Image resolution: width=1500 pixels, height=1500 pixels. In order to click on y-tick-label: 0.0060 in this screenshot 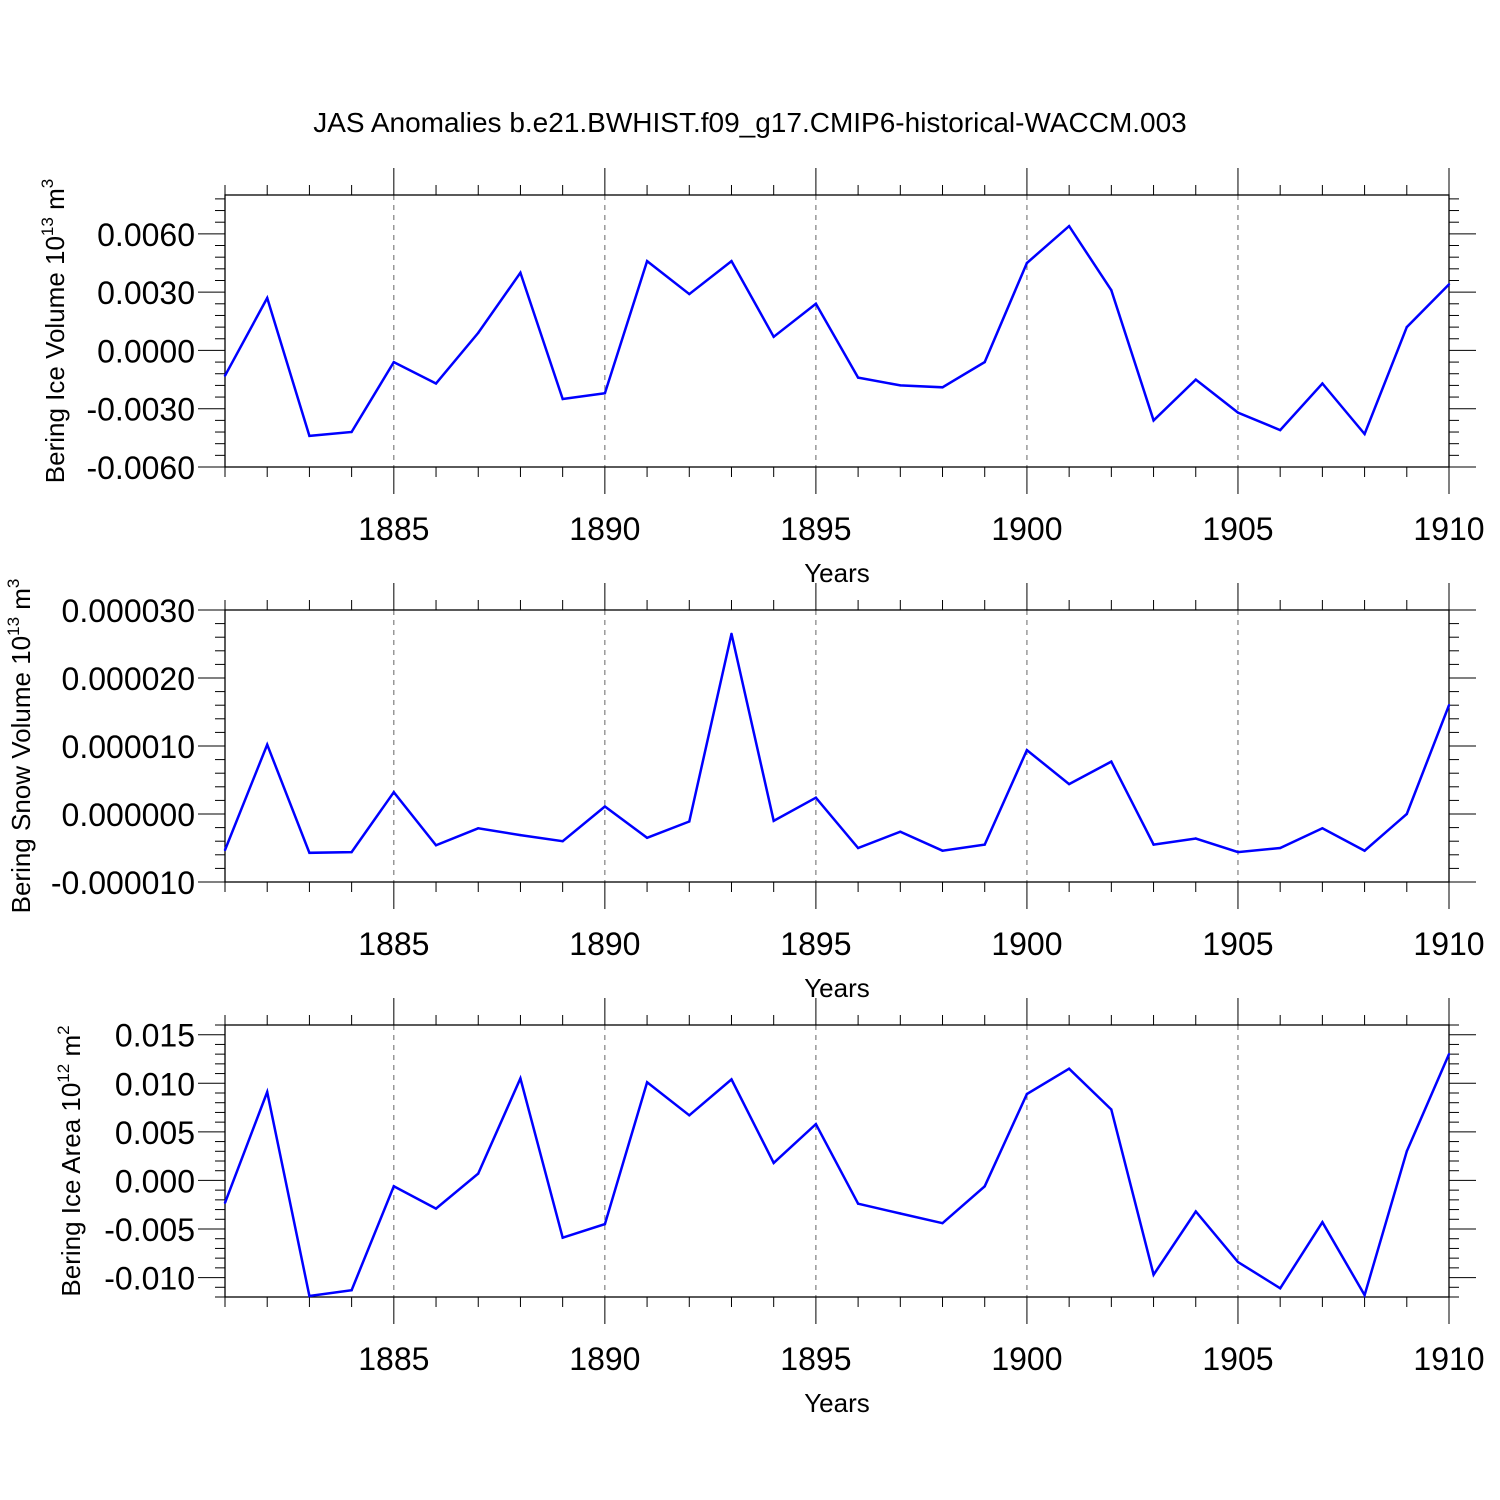, I will do `click(146, 235)`.